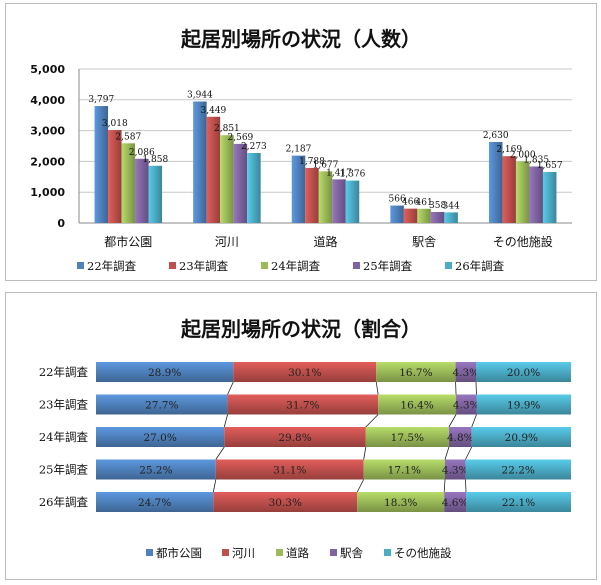  What do you see at coordinates (496, 136) in the screenshot?
I see `data-label: 2,630` at bounding box center [496, 136].